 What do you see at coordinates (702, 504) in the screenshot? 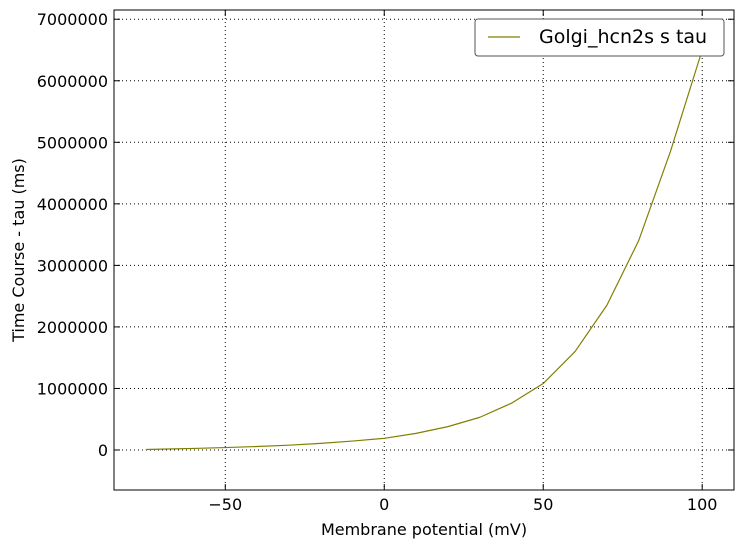
I see `x-tick-label: 100` at bounding box center [702, 504].